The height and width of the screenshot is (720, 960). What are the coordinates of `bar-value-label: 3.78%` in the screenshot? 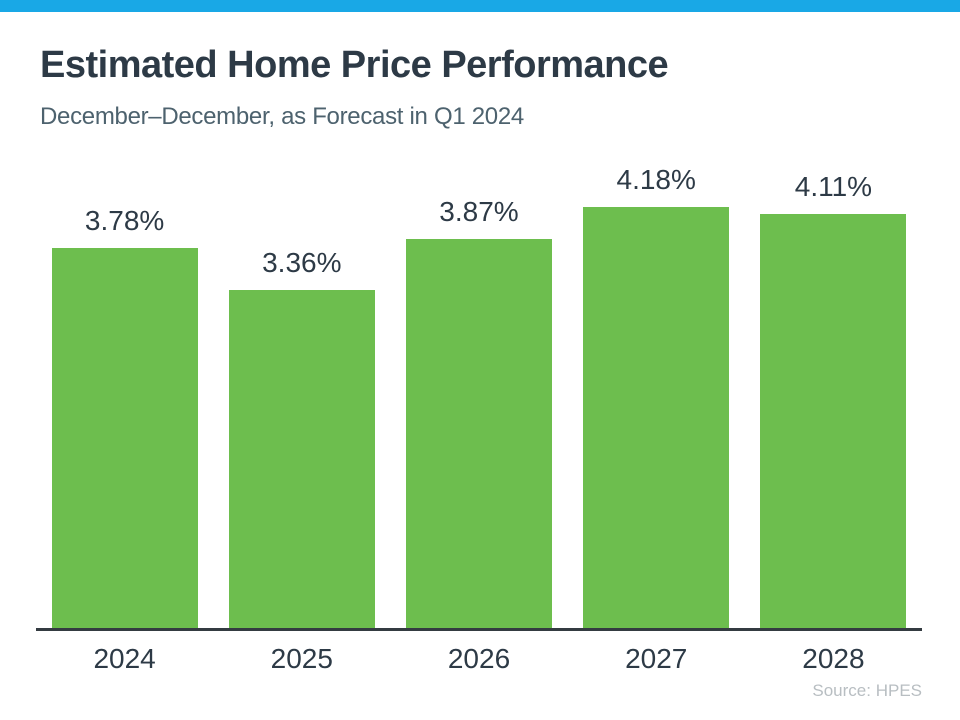 It's located at (124, 220).